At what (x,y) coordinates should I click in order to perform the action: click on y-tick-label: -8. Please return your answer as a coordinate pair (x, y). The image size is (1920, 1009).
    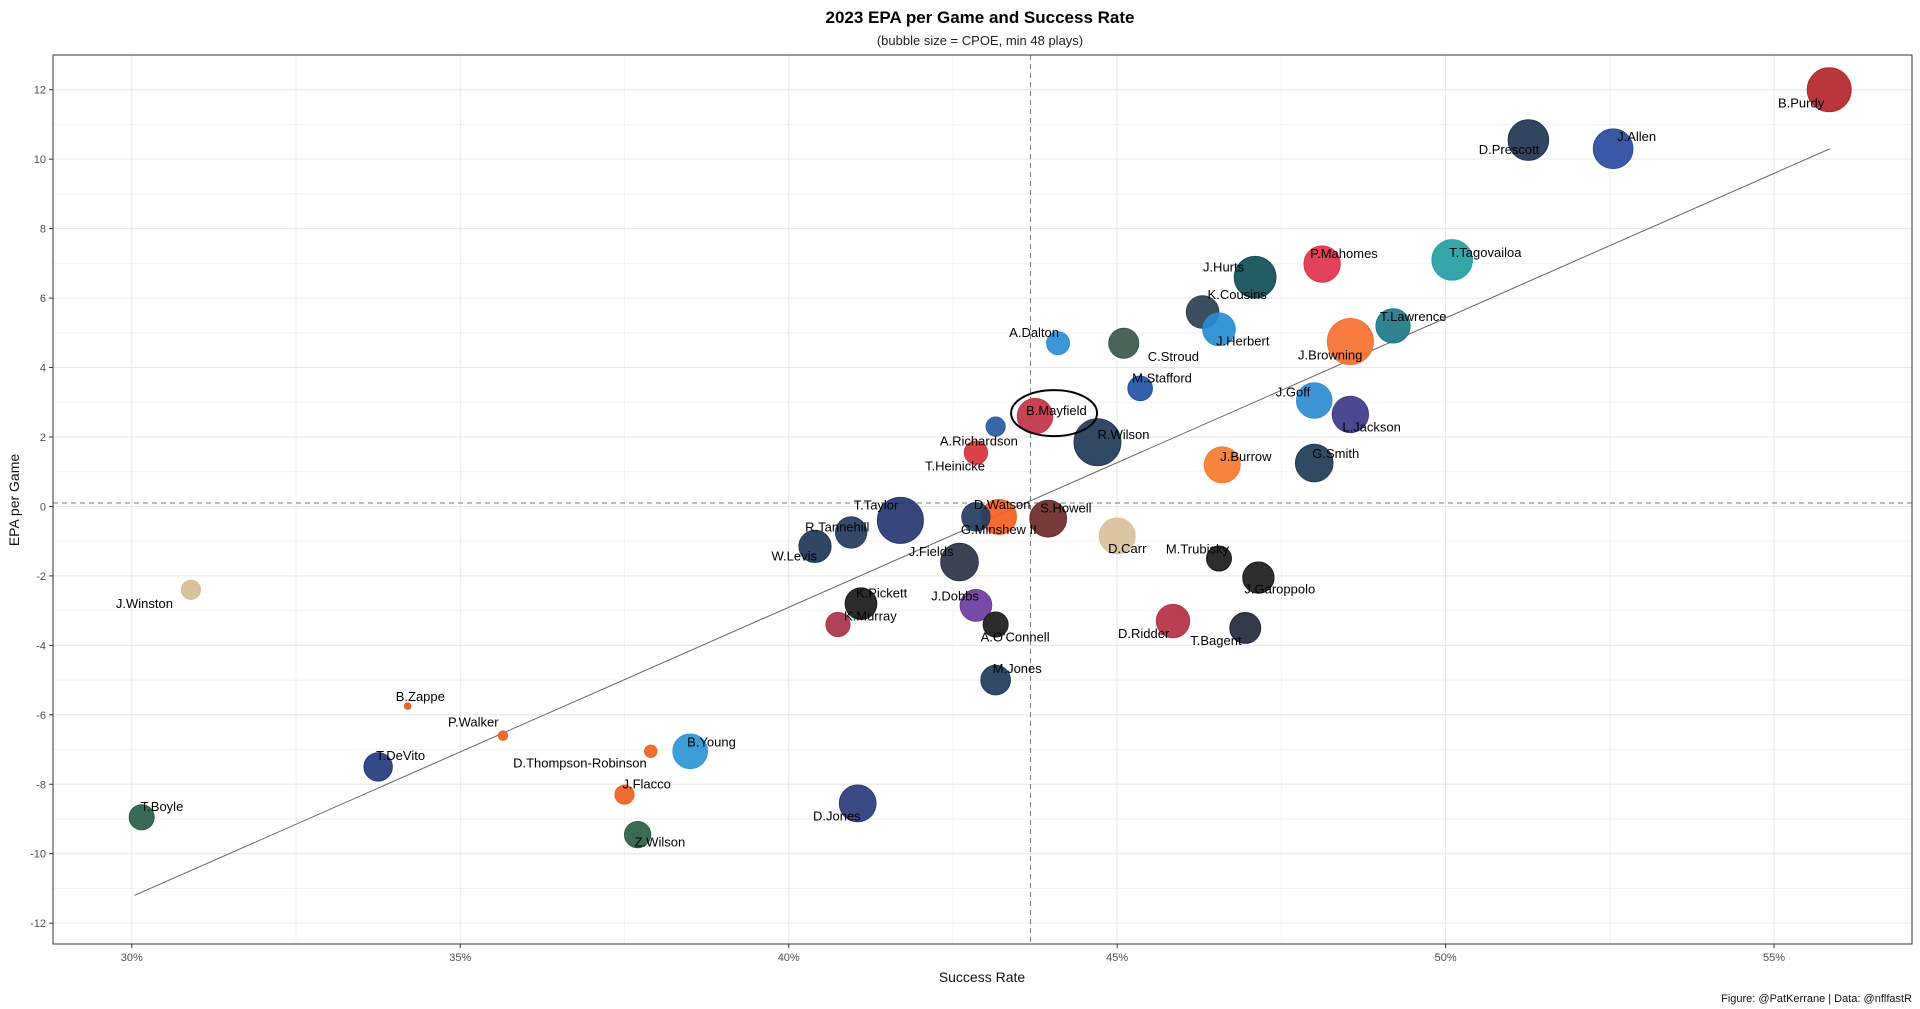
    Looking at the image, I should click on (41, 785).